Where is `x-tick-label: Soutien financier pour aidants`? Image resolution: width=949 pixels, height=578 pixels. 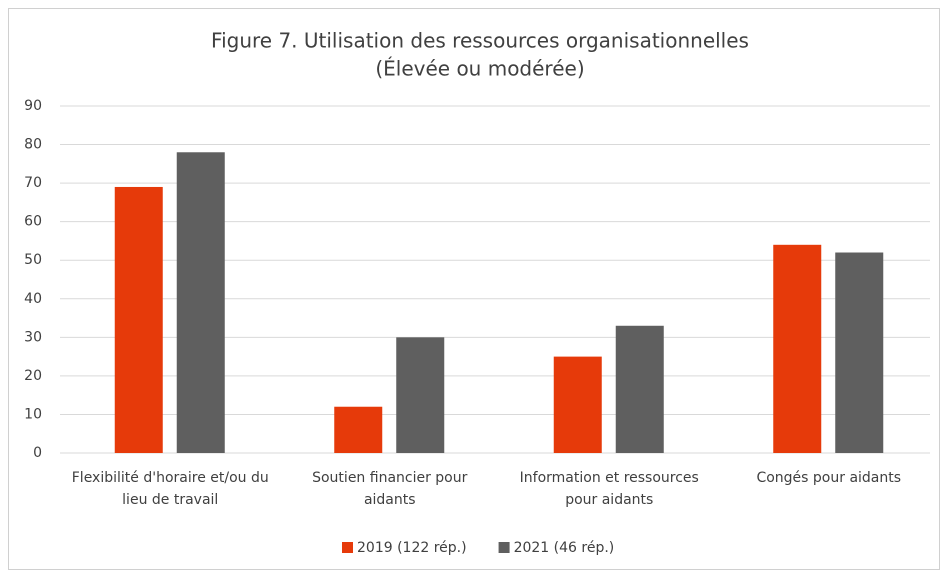
x-tick-label: Soutien financier pour aidants is located at coordinates (390, 489).